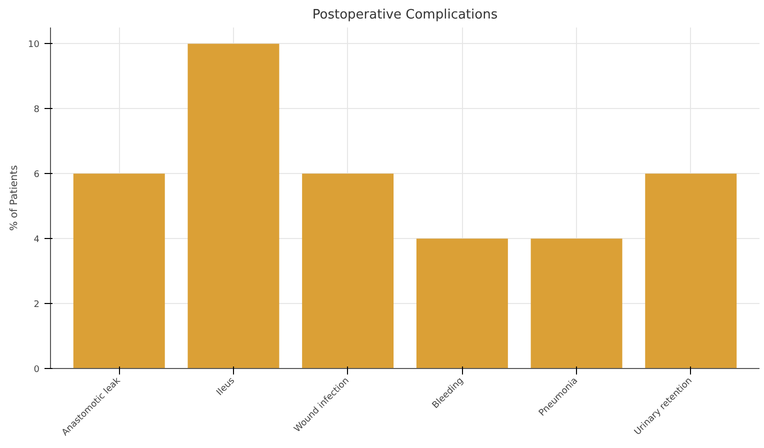  I want to click on y-axis-title: % of Patients, so click(14, 198).